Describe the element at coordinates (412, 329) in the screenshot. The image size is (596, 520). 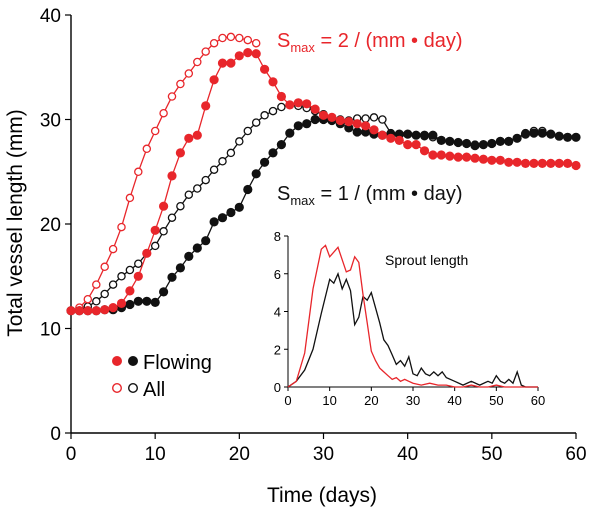
I see `inset-series-sprout-black` at that location.